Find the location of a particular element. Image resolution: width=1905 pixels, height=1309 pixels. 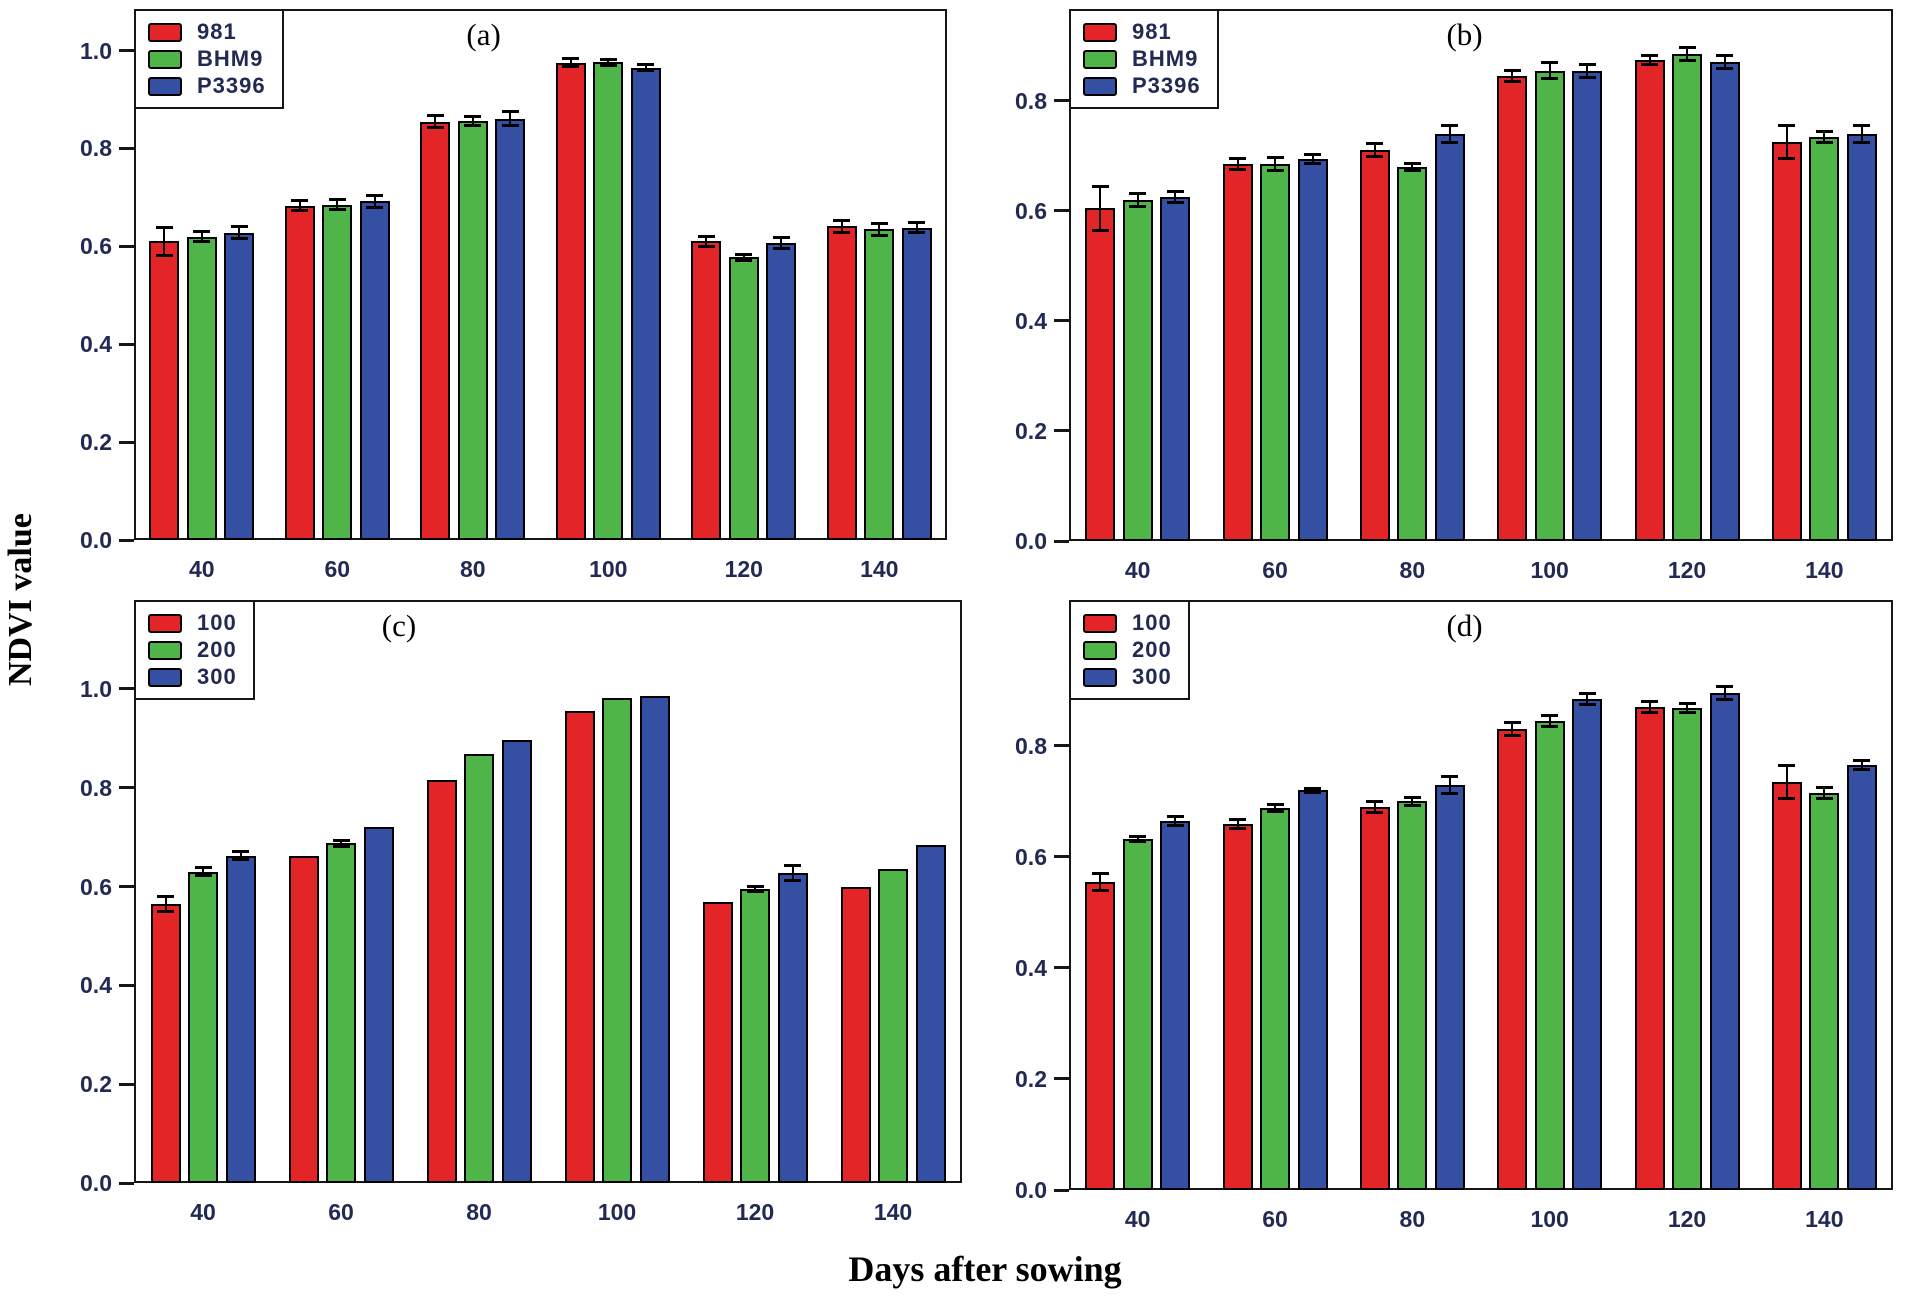

legend-swatch-green is located at coordinates (165, 59).